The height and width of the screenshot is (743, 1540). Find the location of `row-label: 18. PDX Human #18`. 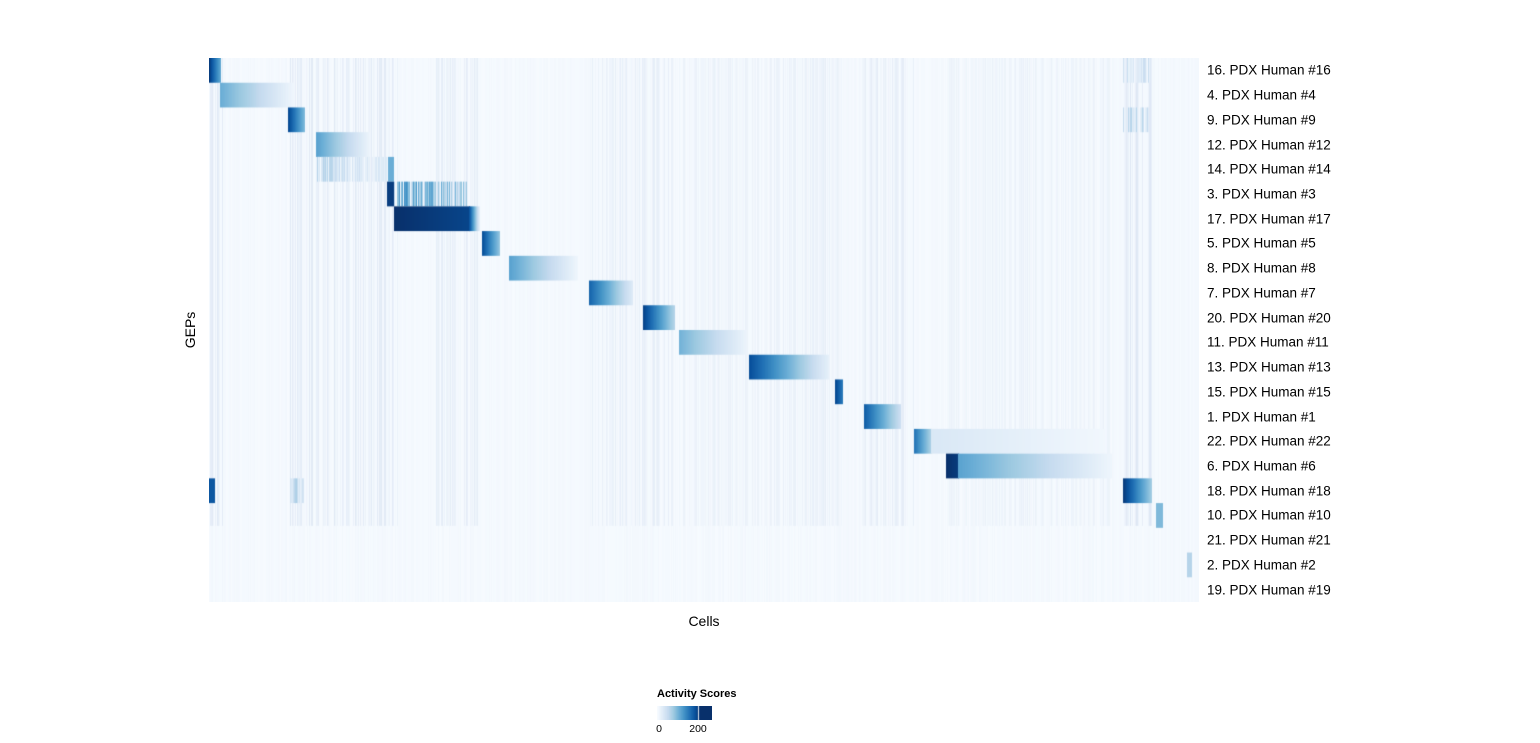

row-label: 18. PDX Human #18 is located at coordinates (1269, 490).